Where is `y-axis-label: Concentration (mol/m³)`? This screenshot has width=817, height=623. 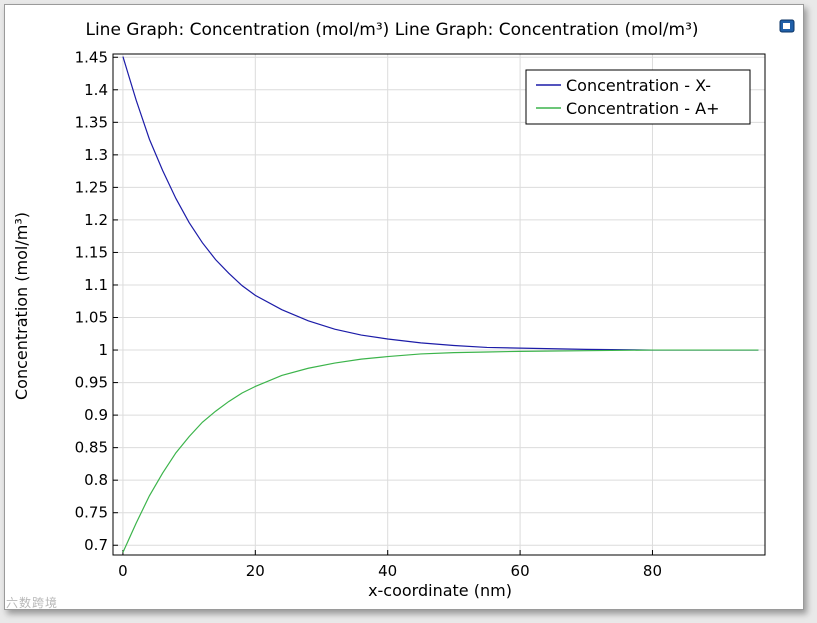 y-axis-label: Concentration (mol/m³) is located at coordinates (21, 306).